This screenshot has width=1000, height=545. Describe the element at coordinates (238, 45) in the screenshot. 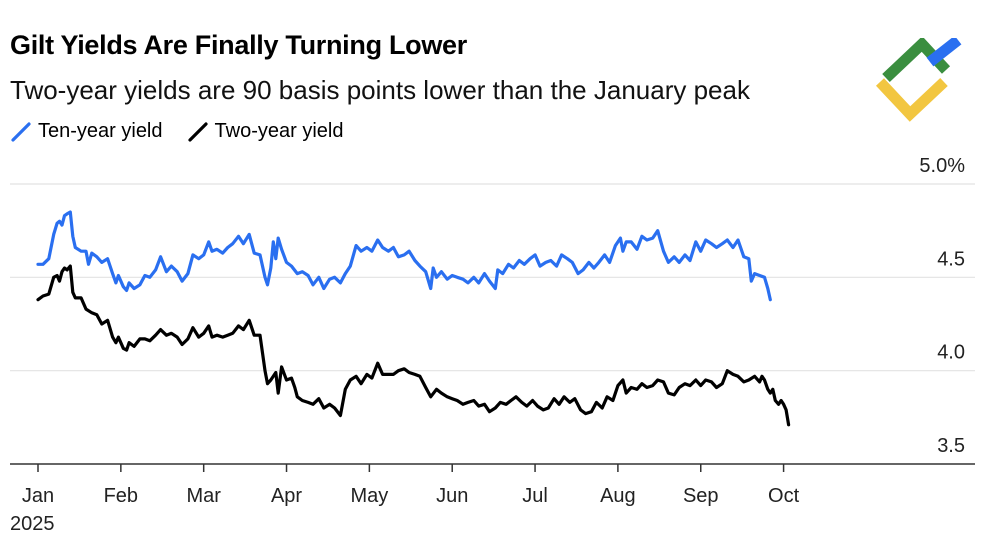

I see `chart-title: Gilt Yields Are Finally Turning Lower` at that location.